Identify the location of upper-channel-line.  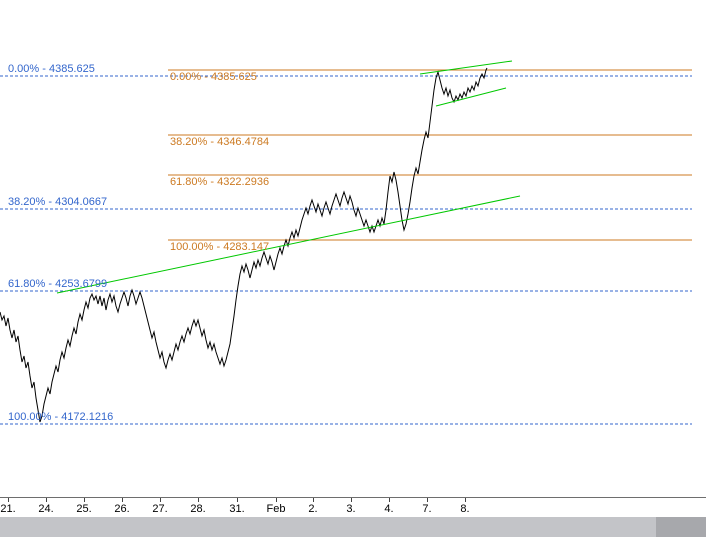
(466, 67).